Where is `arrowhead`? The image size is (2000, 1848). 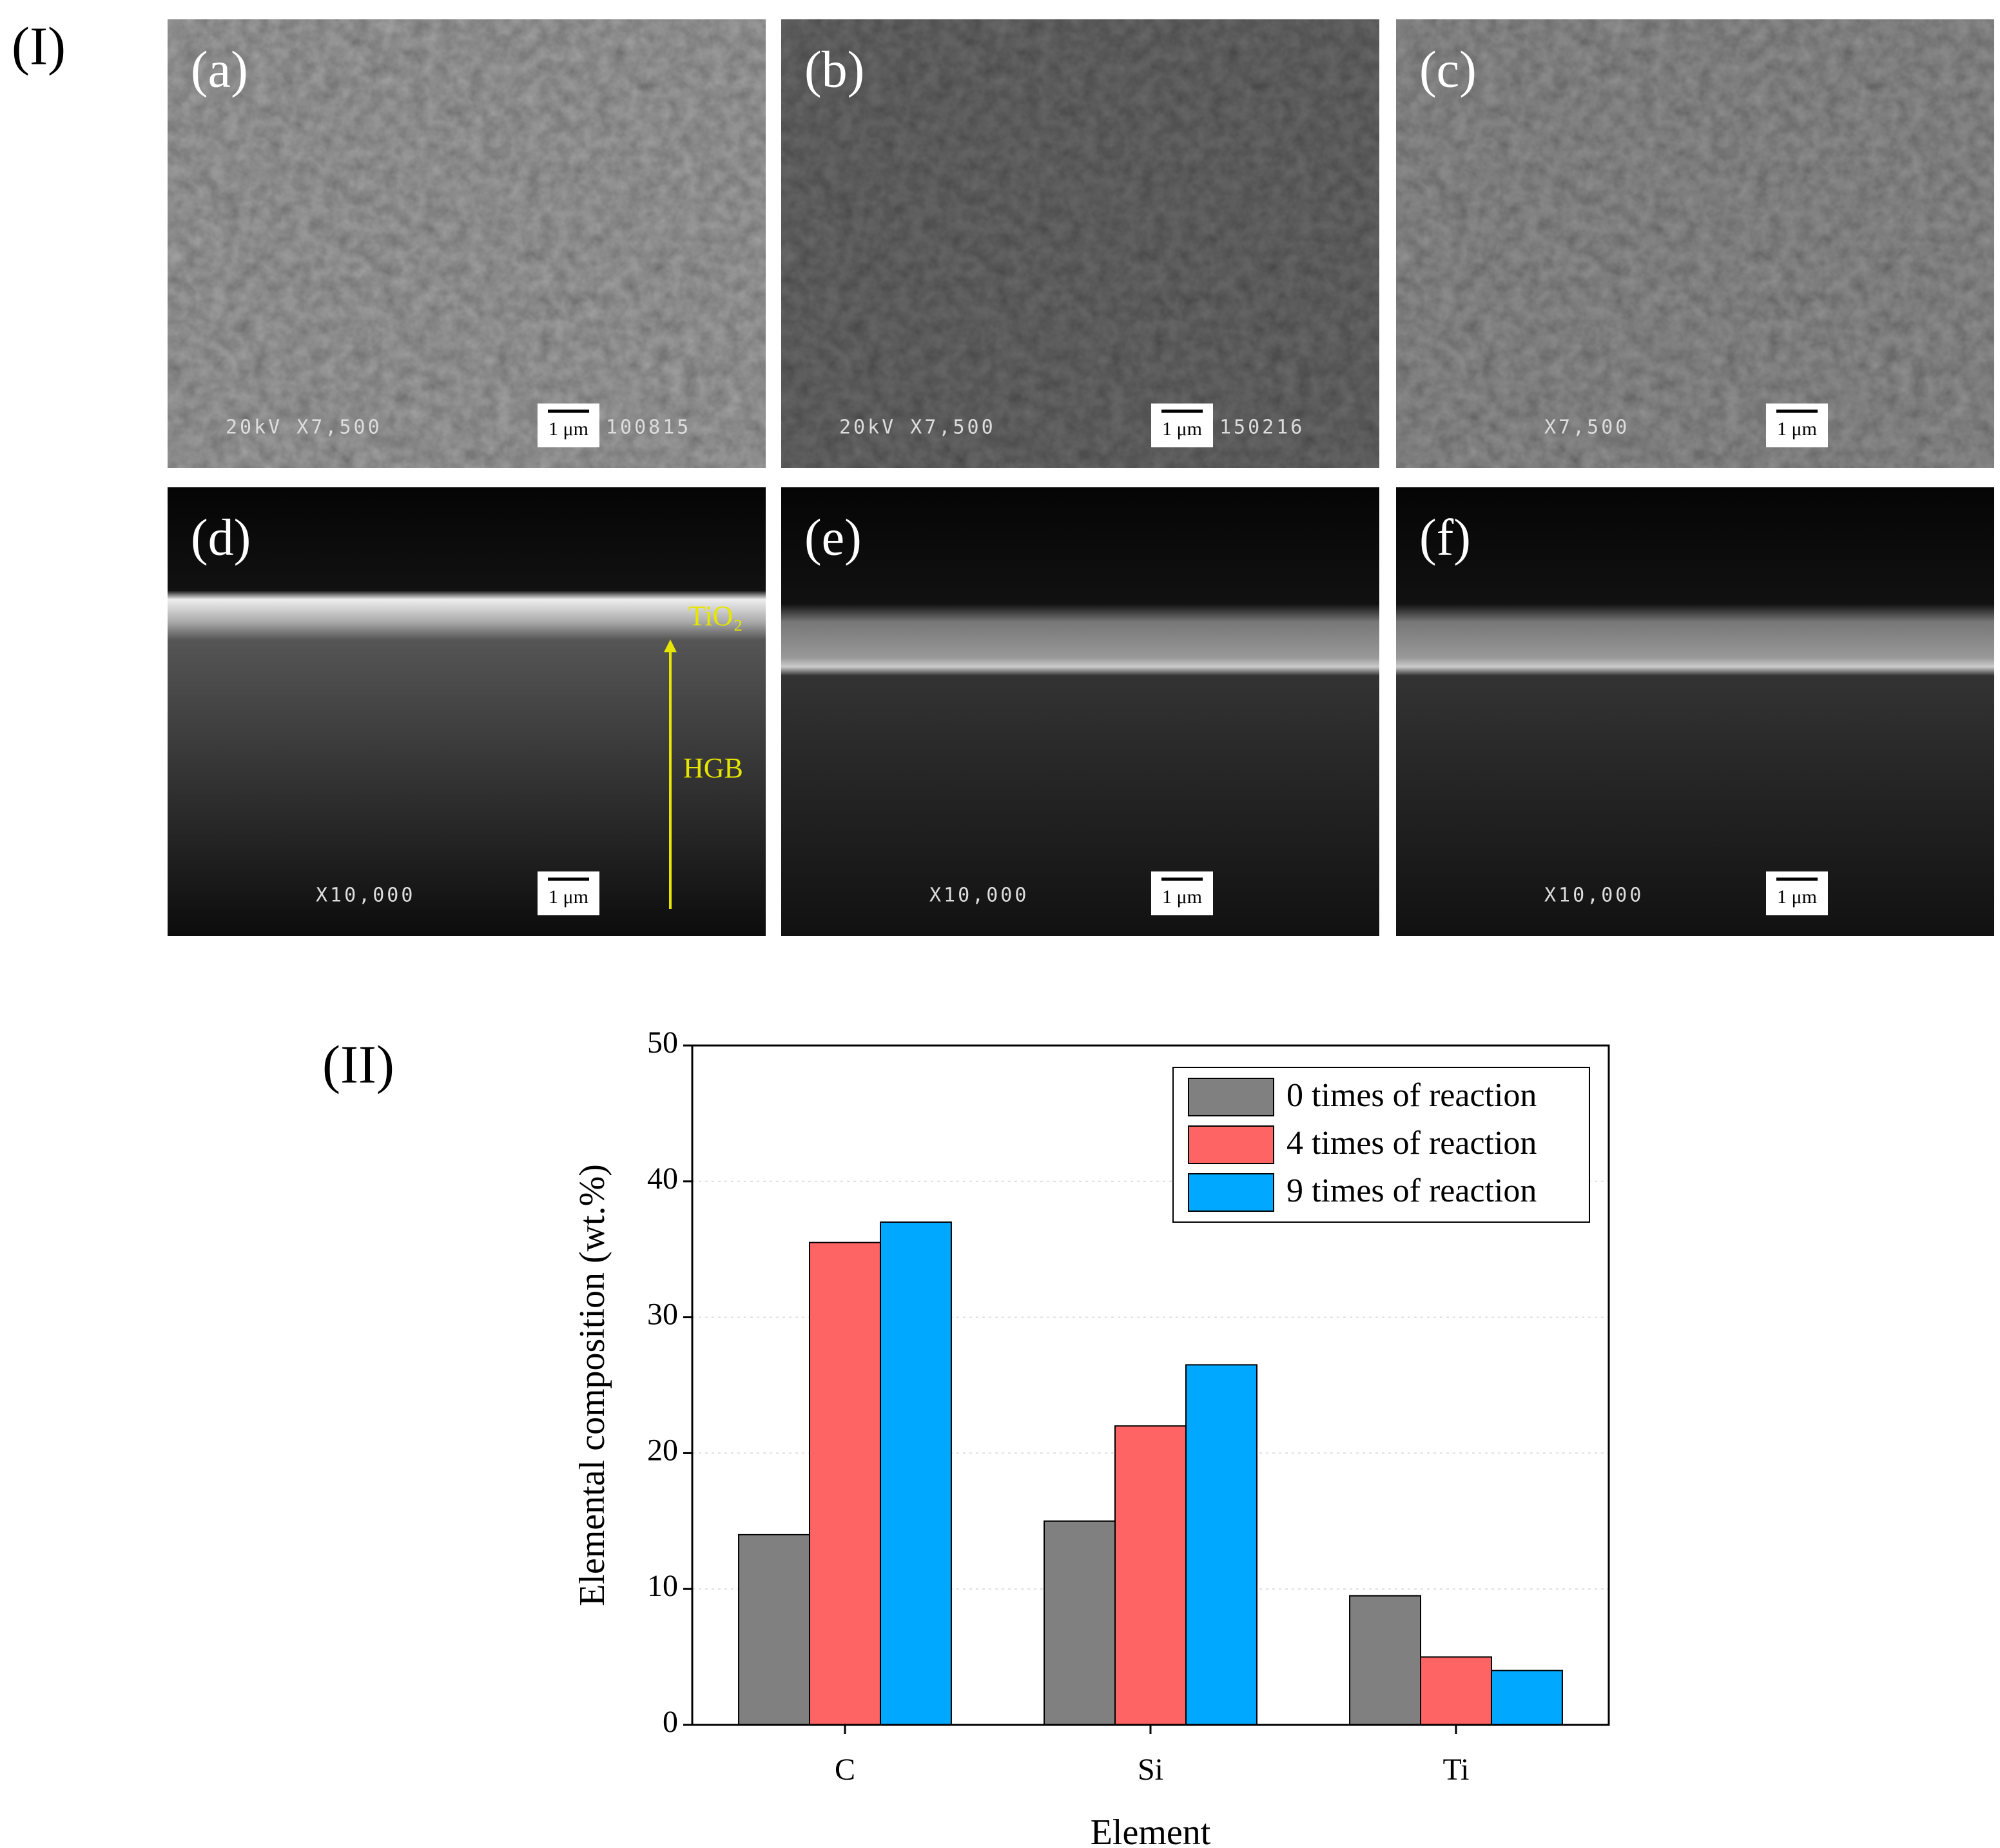
arrowhead is located at coordinates (671, 645).